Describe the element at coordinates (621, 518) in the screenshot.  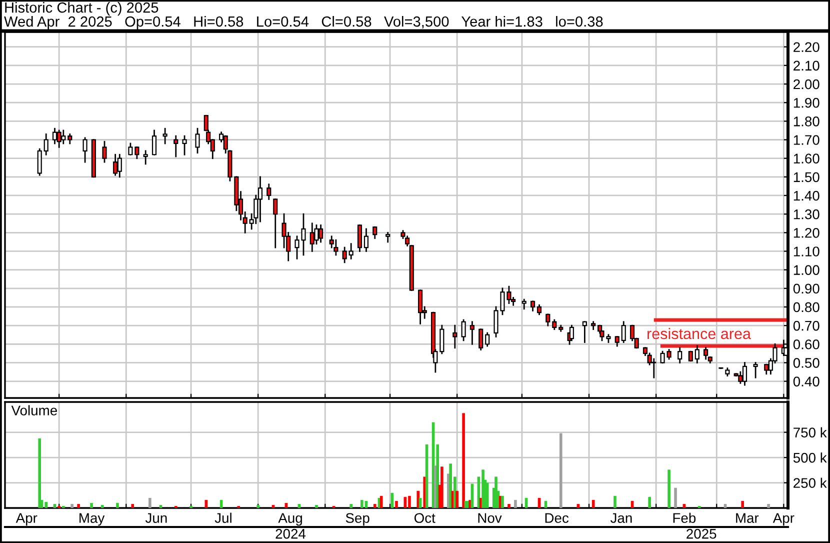
I see `x-tick-label: Jan` at that location.